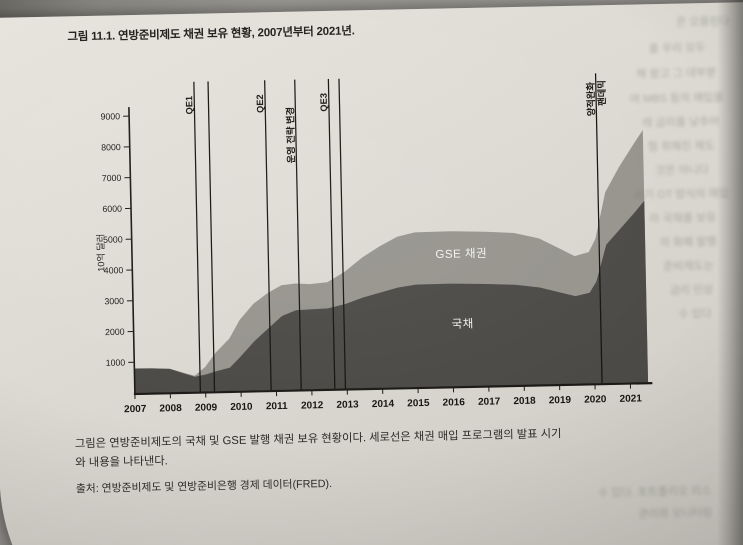 The height and width of the screenshot is (545, 743). What do you see at coordinates (135, 409) in the screenshot?
I see `x-tick-label: 2007` at bounding box center [135, 409].